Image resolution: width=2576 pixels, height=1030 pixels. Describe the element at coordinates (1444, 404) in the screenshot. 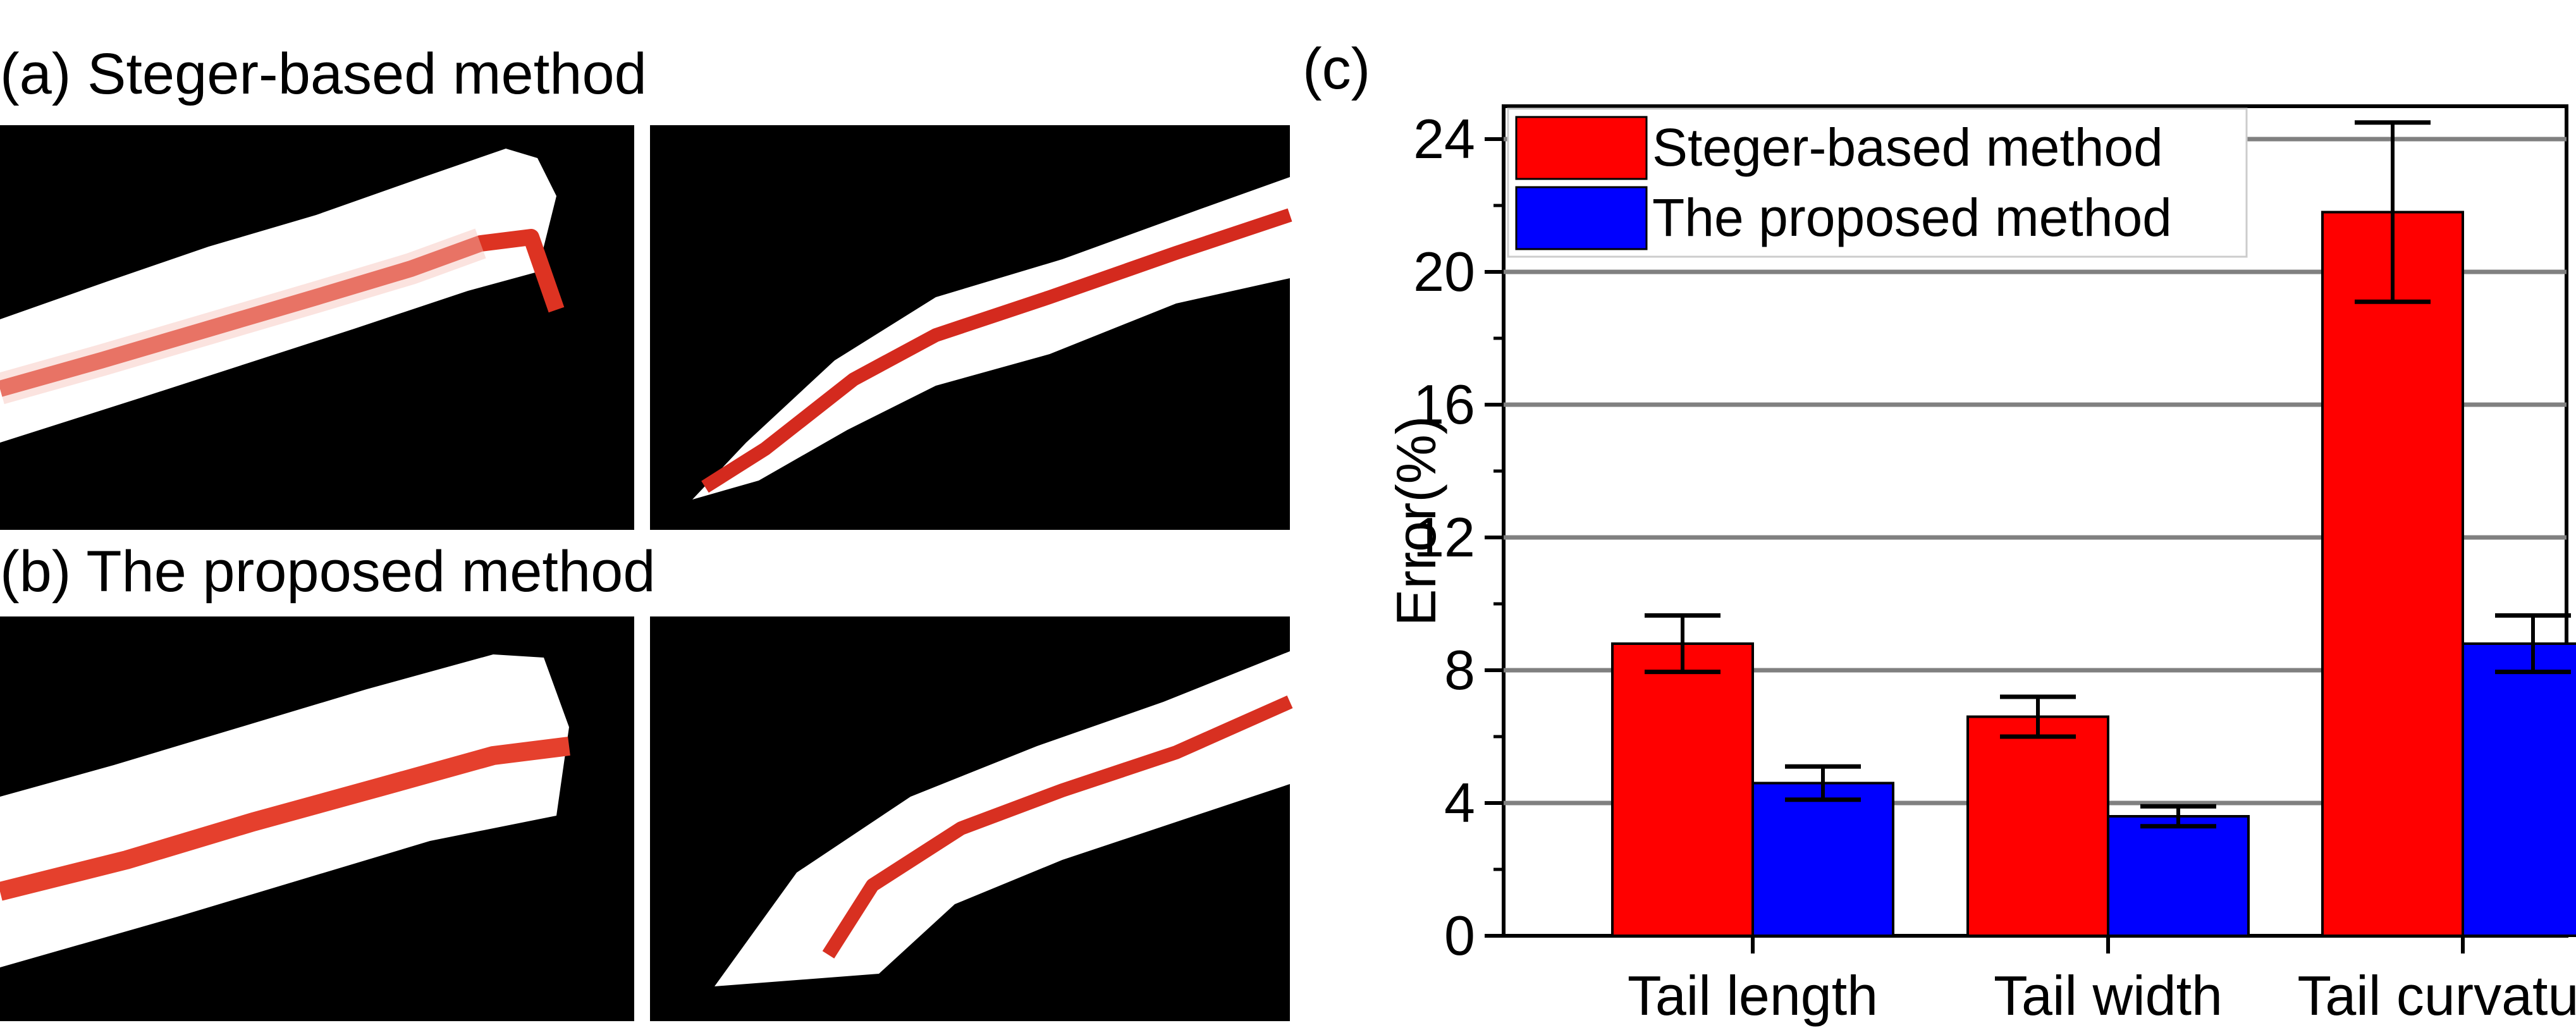

I see `y-tick-label: 16` at that location.